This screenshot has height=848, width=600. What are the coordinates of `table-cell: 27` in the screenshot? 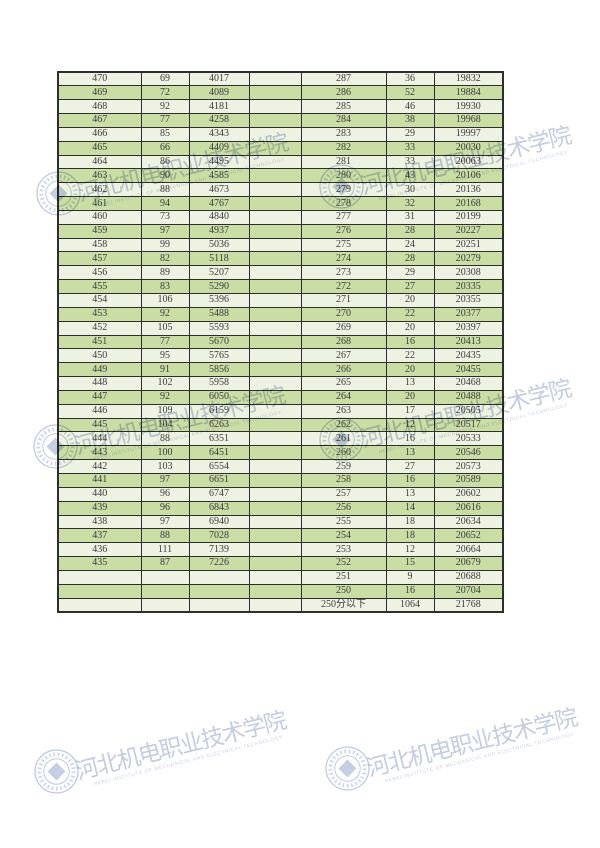 It's located at (410, 466).